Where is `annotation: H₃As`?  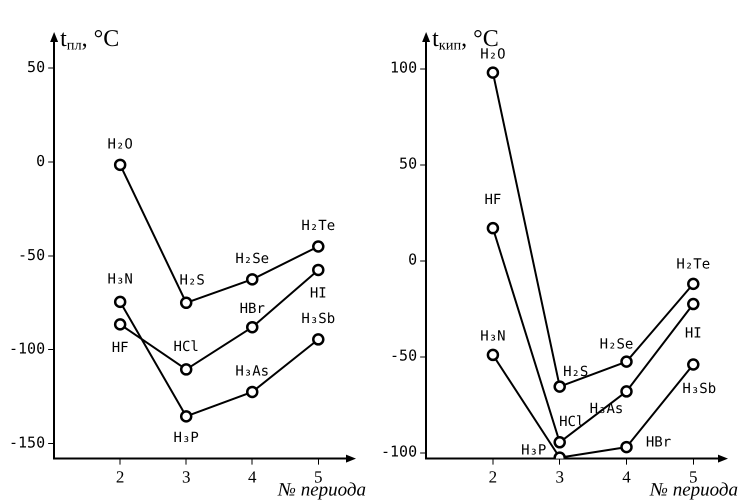
annotation: H₃As is located at coordinates (252, 372).